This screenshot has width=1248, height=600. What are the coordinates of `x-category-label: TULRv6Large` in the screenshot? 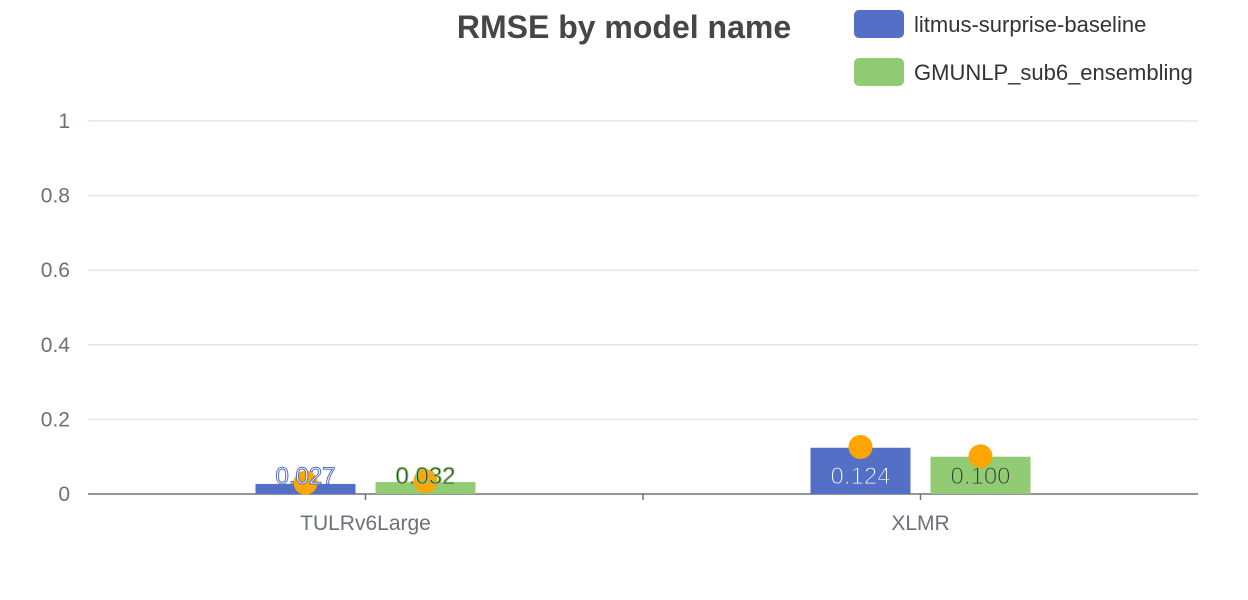 It's located at (365, 523).